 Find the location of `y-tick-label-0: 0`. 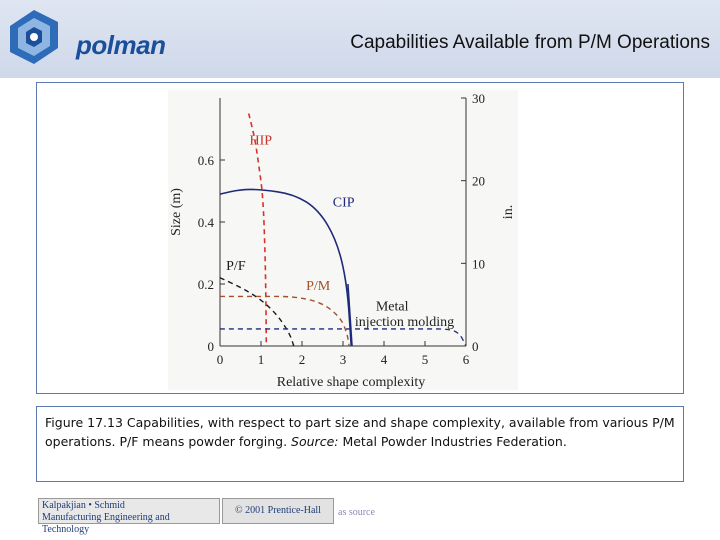

y-tick-label-0: 0 is located at coordinates (211, 346).